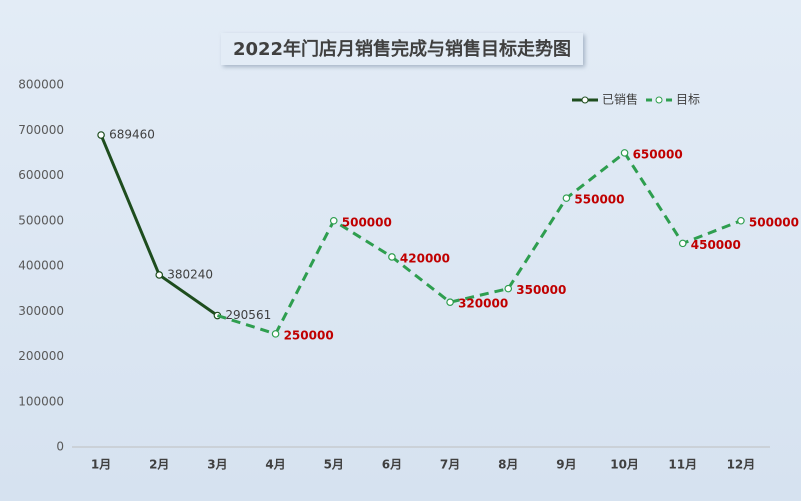 This screenshot has width=801, height=501. What do you see at coordinates (741, 465) in the screenshot?
I see `x-tick-label: 12月` at bounding box center [741, 465].